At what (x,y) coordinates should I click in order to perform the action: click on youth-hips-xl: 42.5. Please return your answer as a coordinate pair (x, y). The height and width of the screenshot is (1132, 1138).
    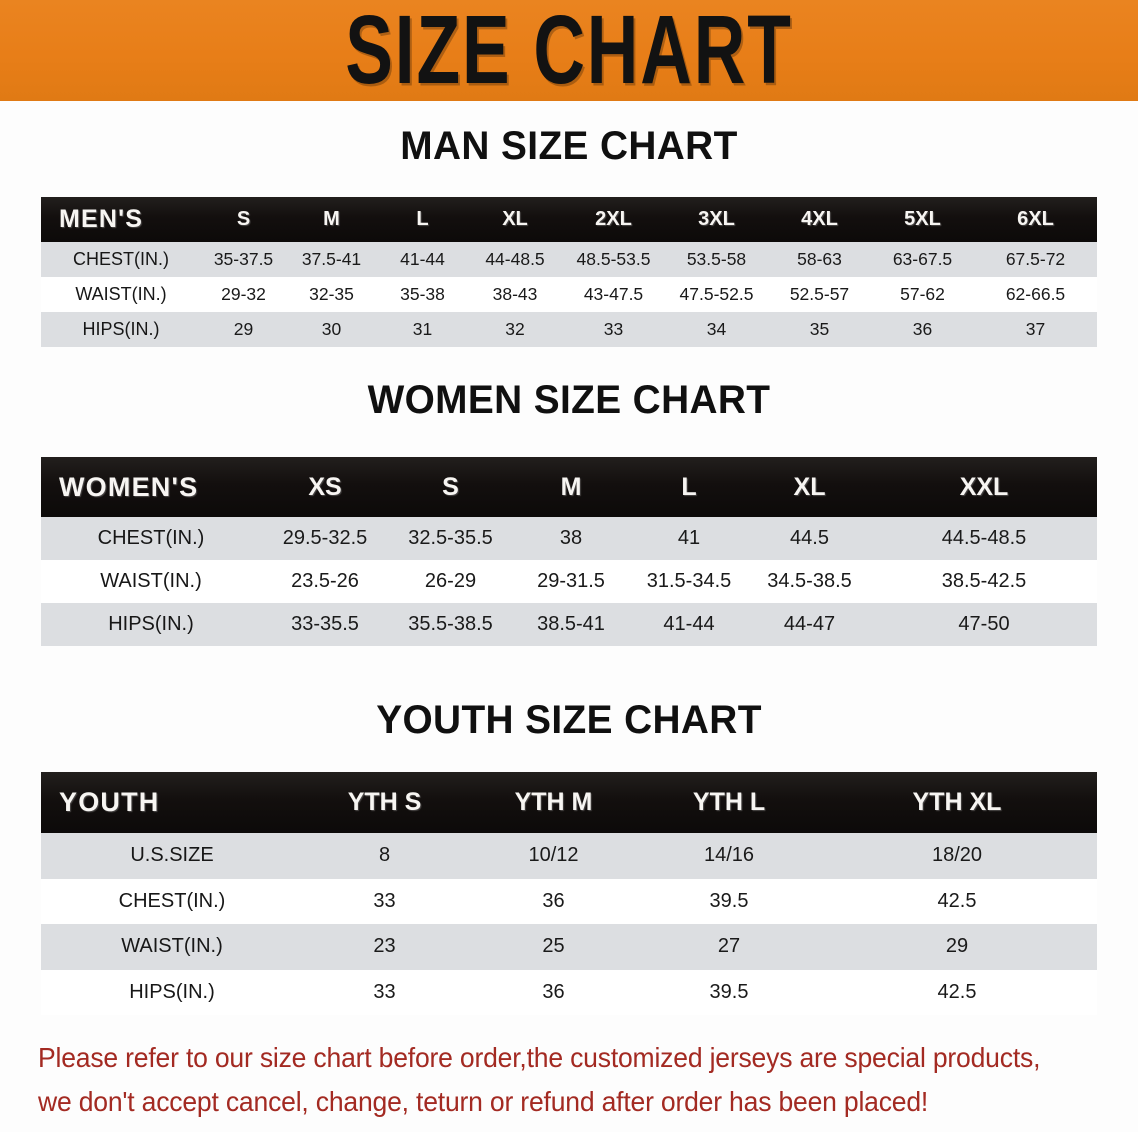
    Looking at the image, I should click on (957, 991).